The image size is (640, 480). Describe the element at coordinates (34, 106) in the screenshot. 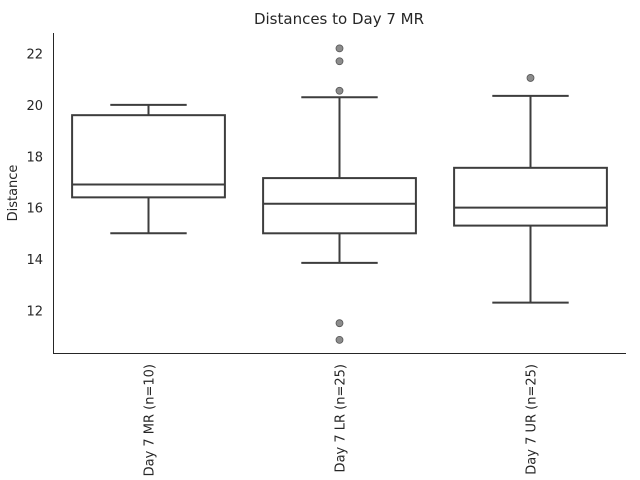

I see `y-tick-label: 20` at that location.